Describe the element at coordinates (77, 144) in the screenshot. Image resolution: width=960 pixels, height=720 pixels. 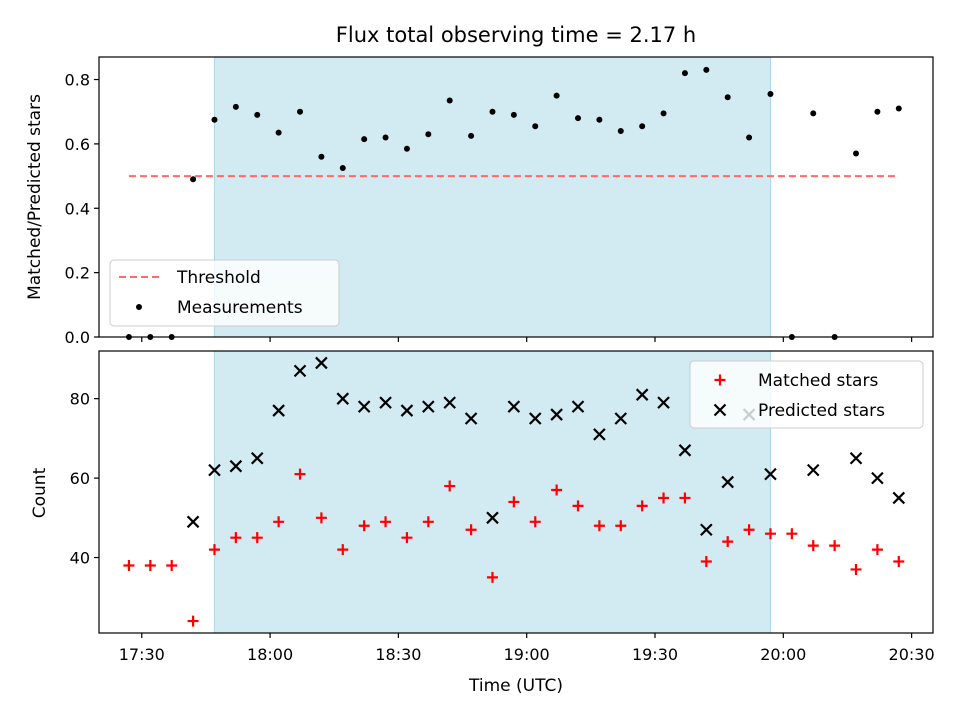
I see `y-tick-label: 0.6` at that location.